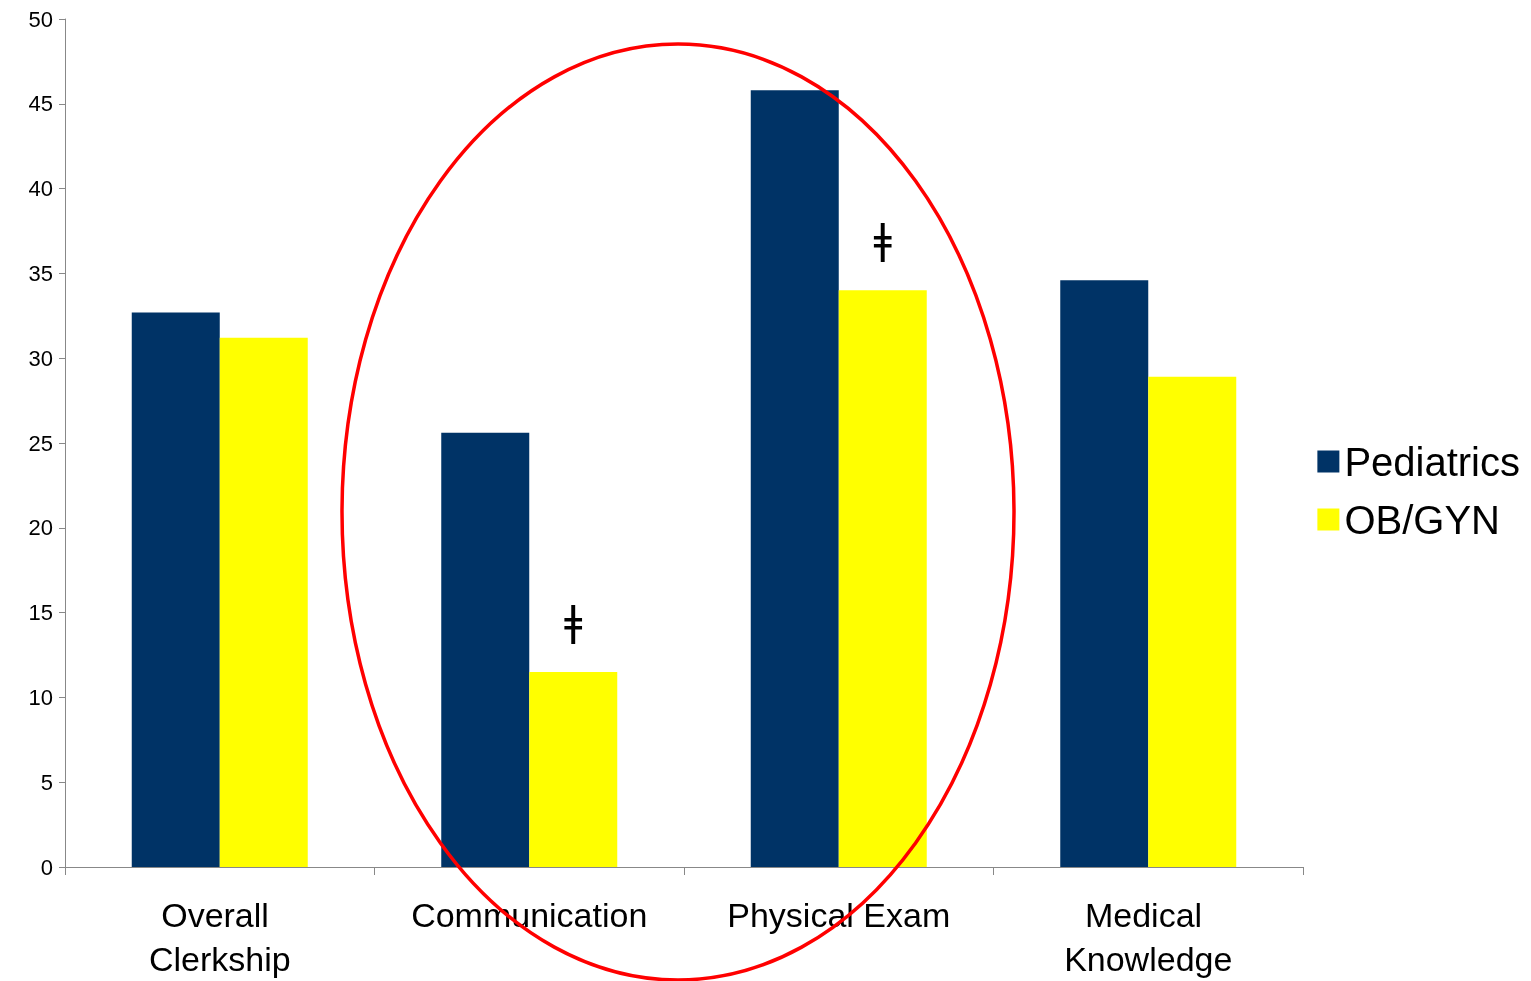  What do you see at coordinates (1432, 461) in the screenshot?
I see `legend-label: Pediatrics` at bounding box center [1432, 461].